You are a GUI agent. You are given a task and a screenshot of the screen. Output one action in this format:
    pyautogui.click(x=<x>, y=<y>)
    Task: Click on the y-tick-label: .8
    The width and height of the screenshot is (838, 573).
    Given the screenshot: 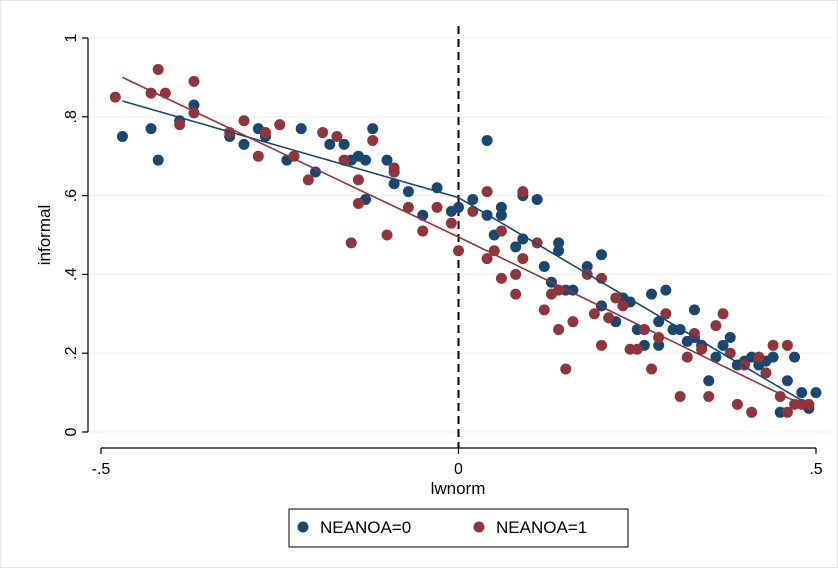 What is the action you would take?
    pyautogui.click(x=71, y=116)
    